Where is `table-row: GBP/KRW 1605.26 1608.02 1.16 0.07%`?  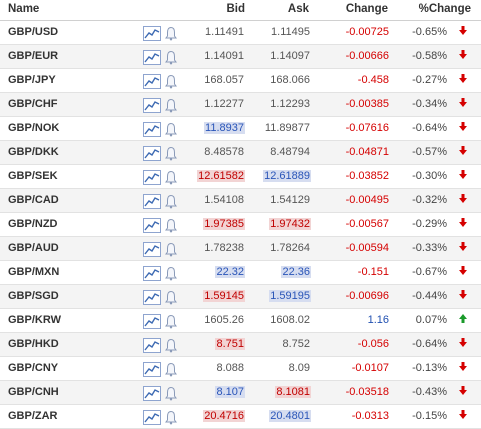 table-row: GBP/KRW 1605.26 1608.02 1.16 0.07% is located at coordinates (240, 321).